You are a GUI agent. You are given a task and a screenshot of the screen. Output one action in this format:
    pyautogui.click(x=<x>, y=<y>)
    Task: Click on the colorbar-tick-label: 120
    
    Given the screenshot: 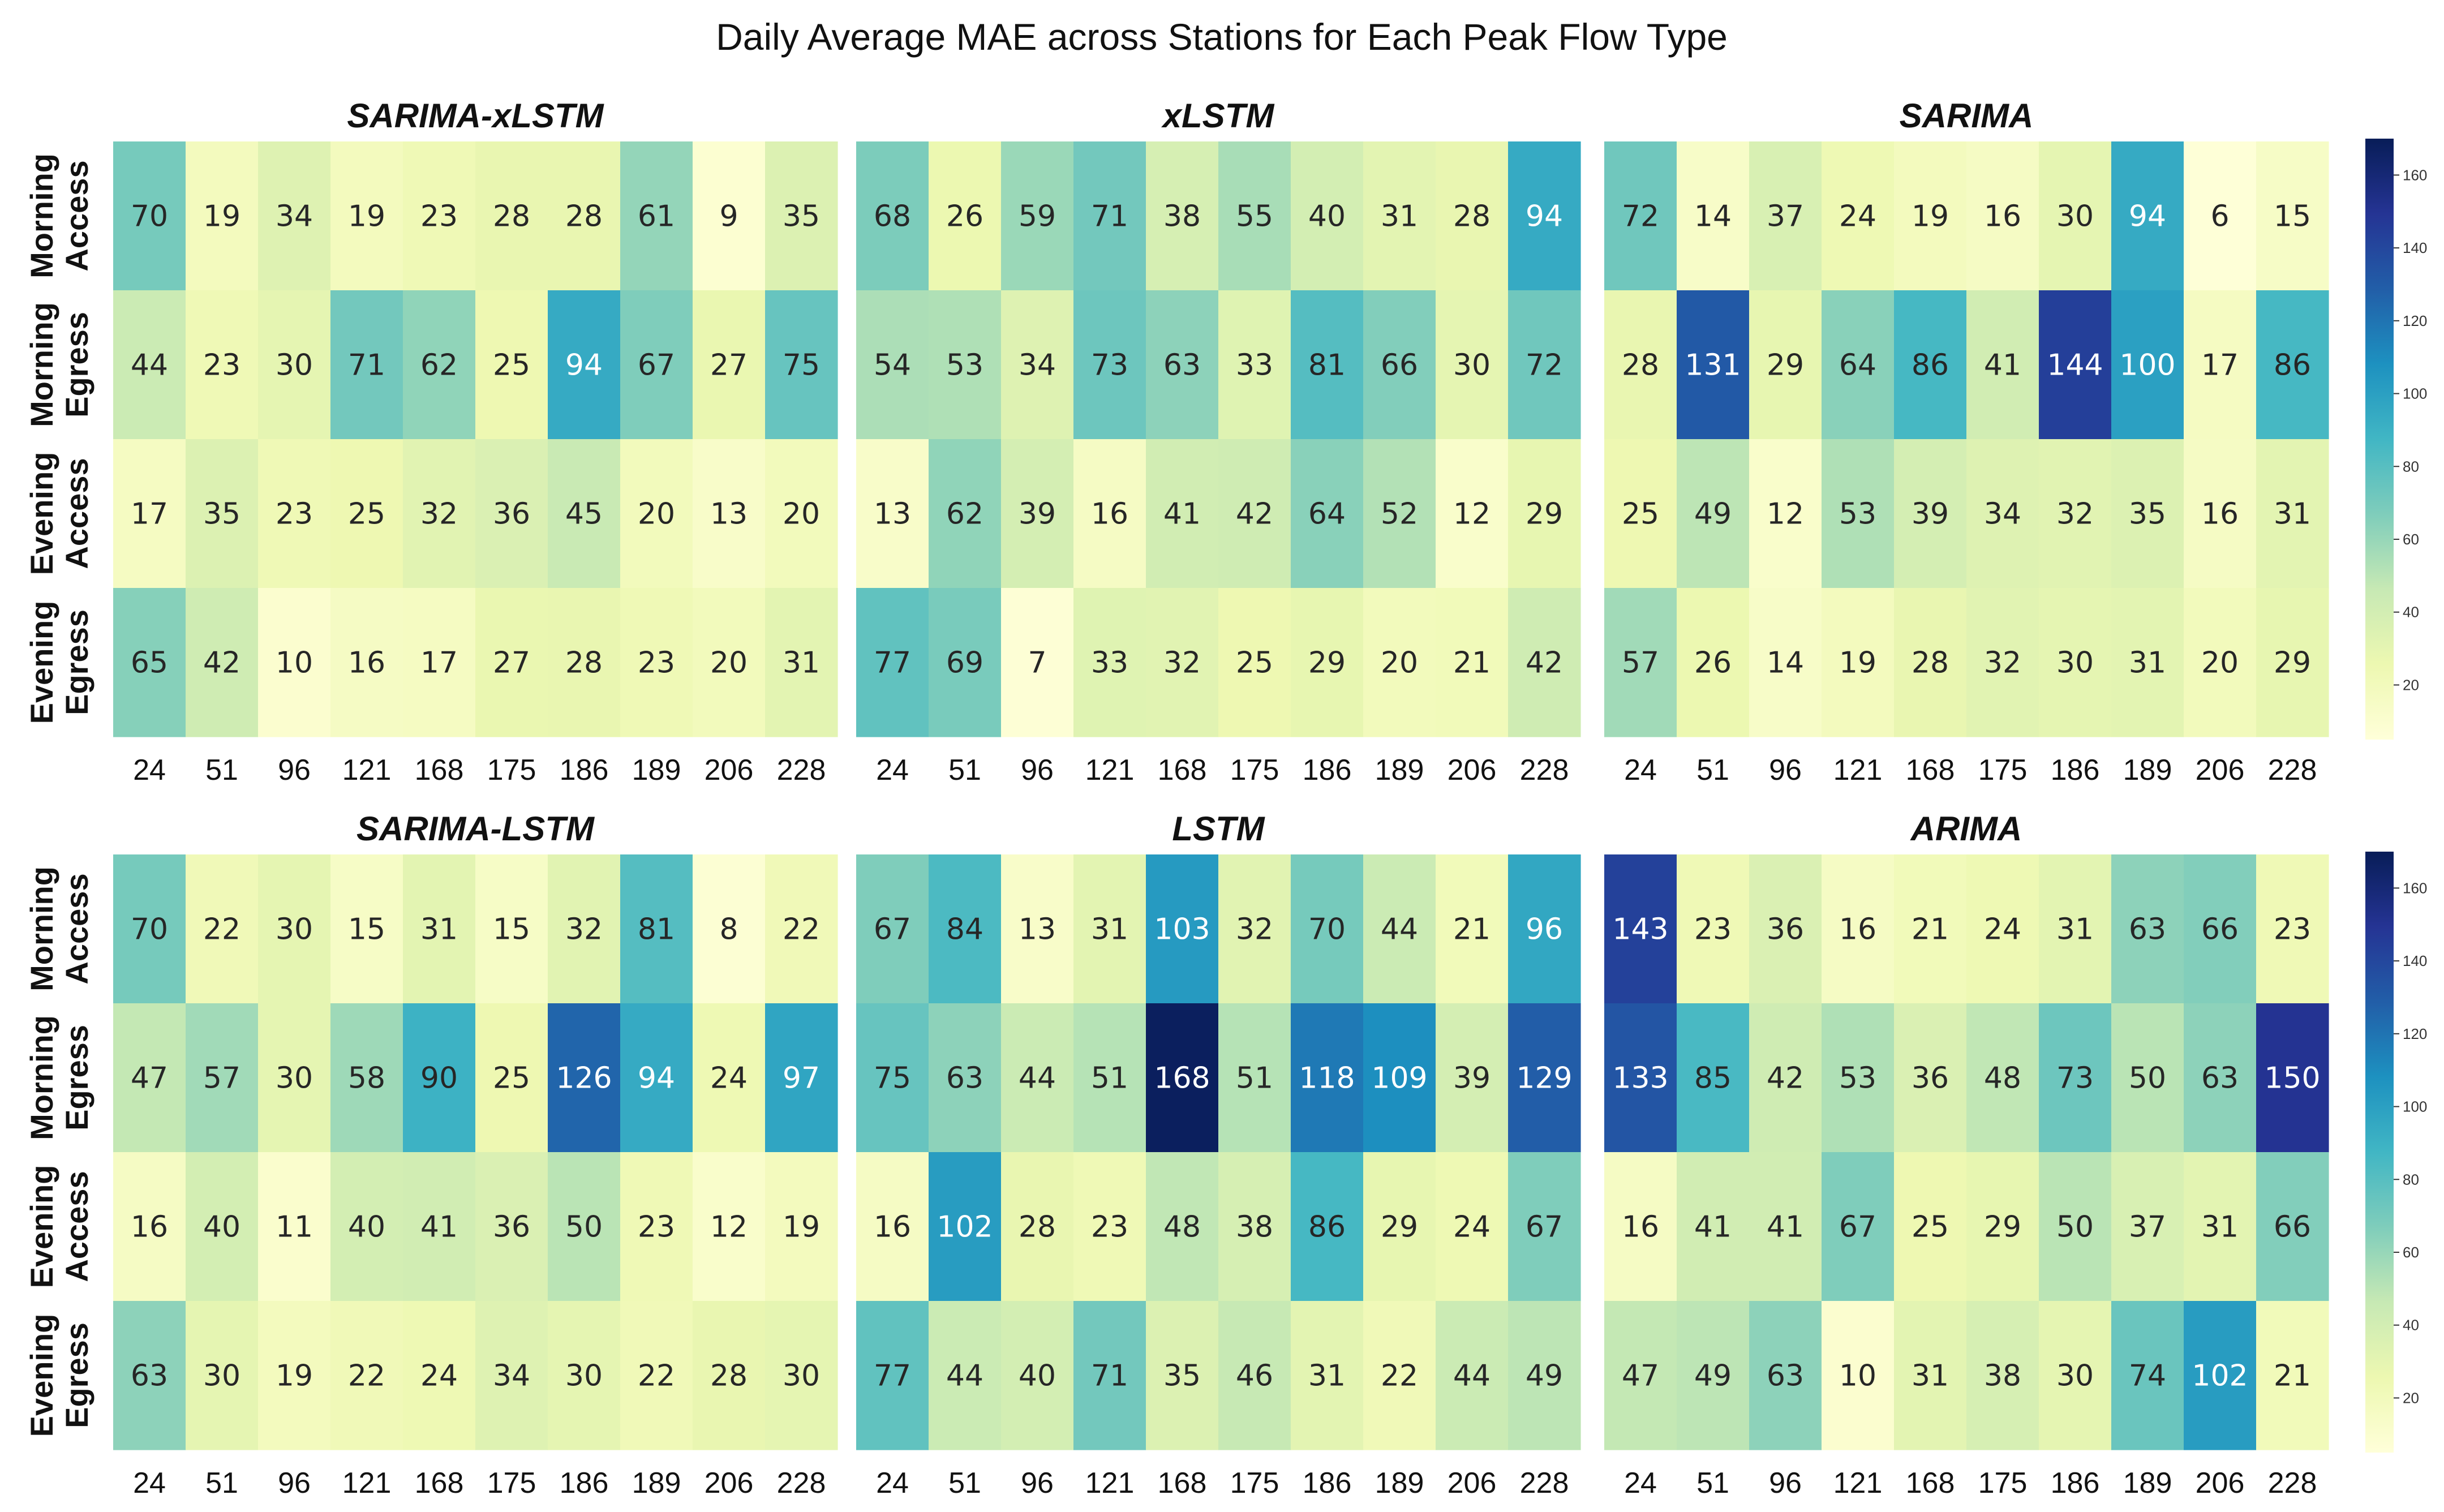 What is the action you would take?
    pyautogui.click(x=2415, y=320)
    